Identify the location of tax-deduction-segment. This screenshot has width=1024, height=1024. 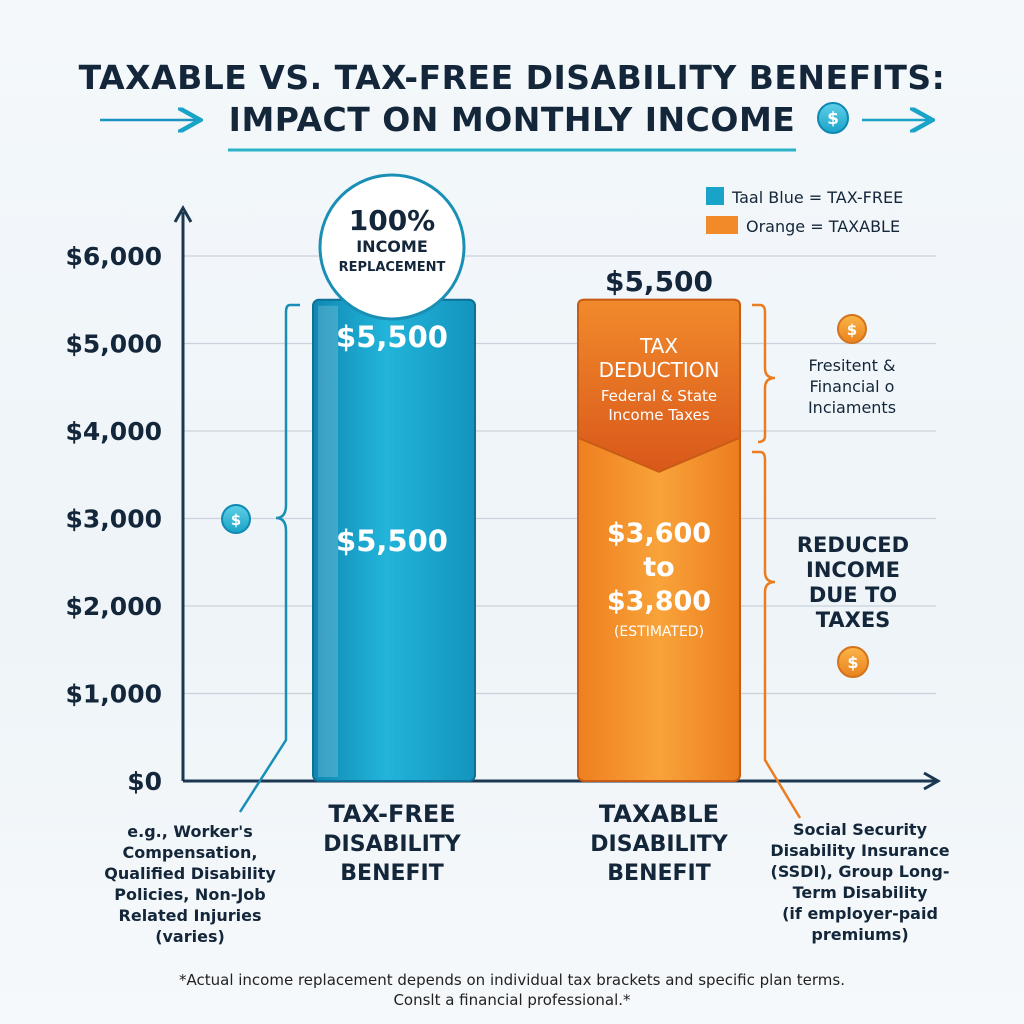
(659, 385).